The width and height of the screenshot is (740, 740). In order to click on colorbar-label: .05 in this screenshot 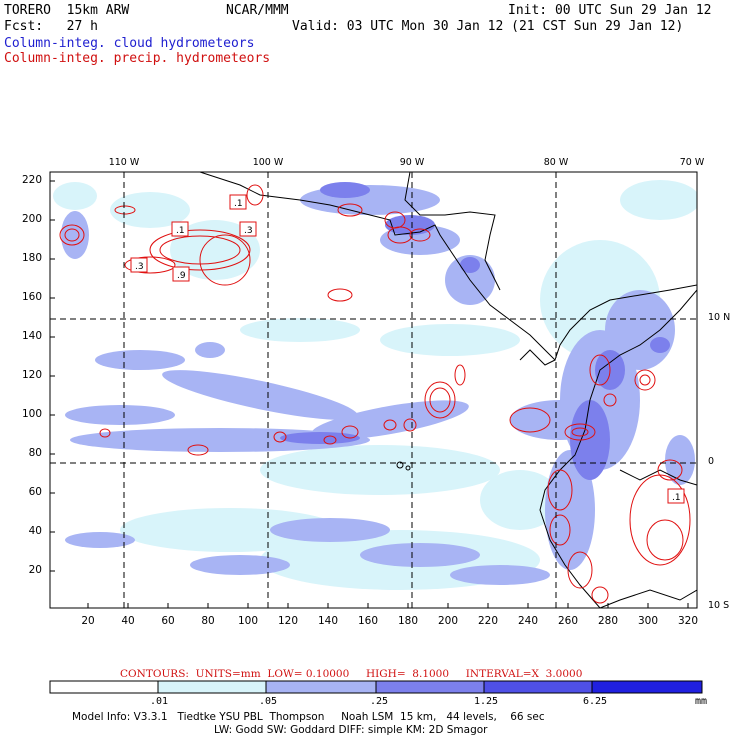, I will do `click(268, 701)`.